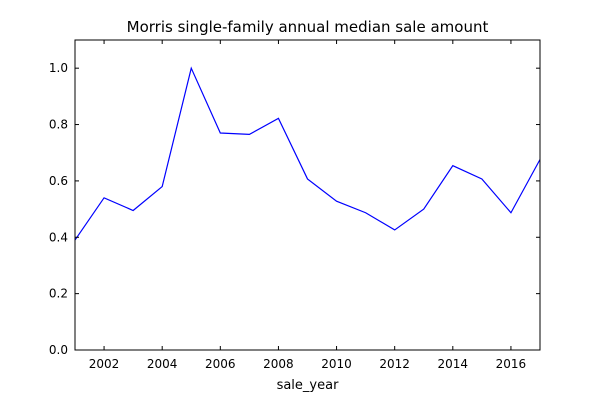 The height and width of the screenshot is (400, 600). Describe the element at coordinates (58, 181) in the screenshot. I see `y-tick-label: 0.6` at that location.